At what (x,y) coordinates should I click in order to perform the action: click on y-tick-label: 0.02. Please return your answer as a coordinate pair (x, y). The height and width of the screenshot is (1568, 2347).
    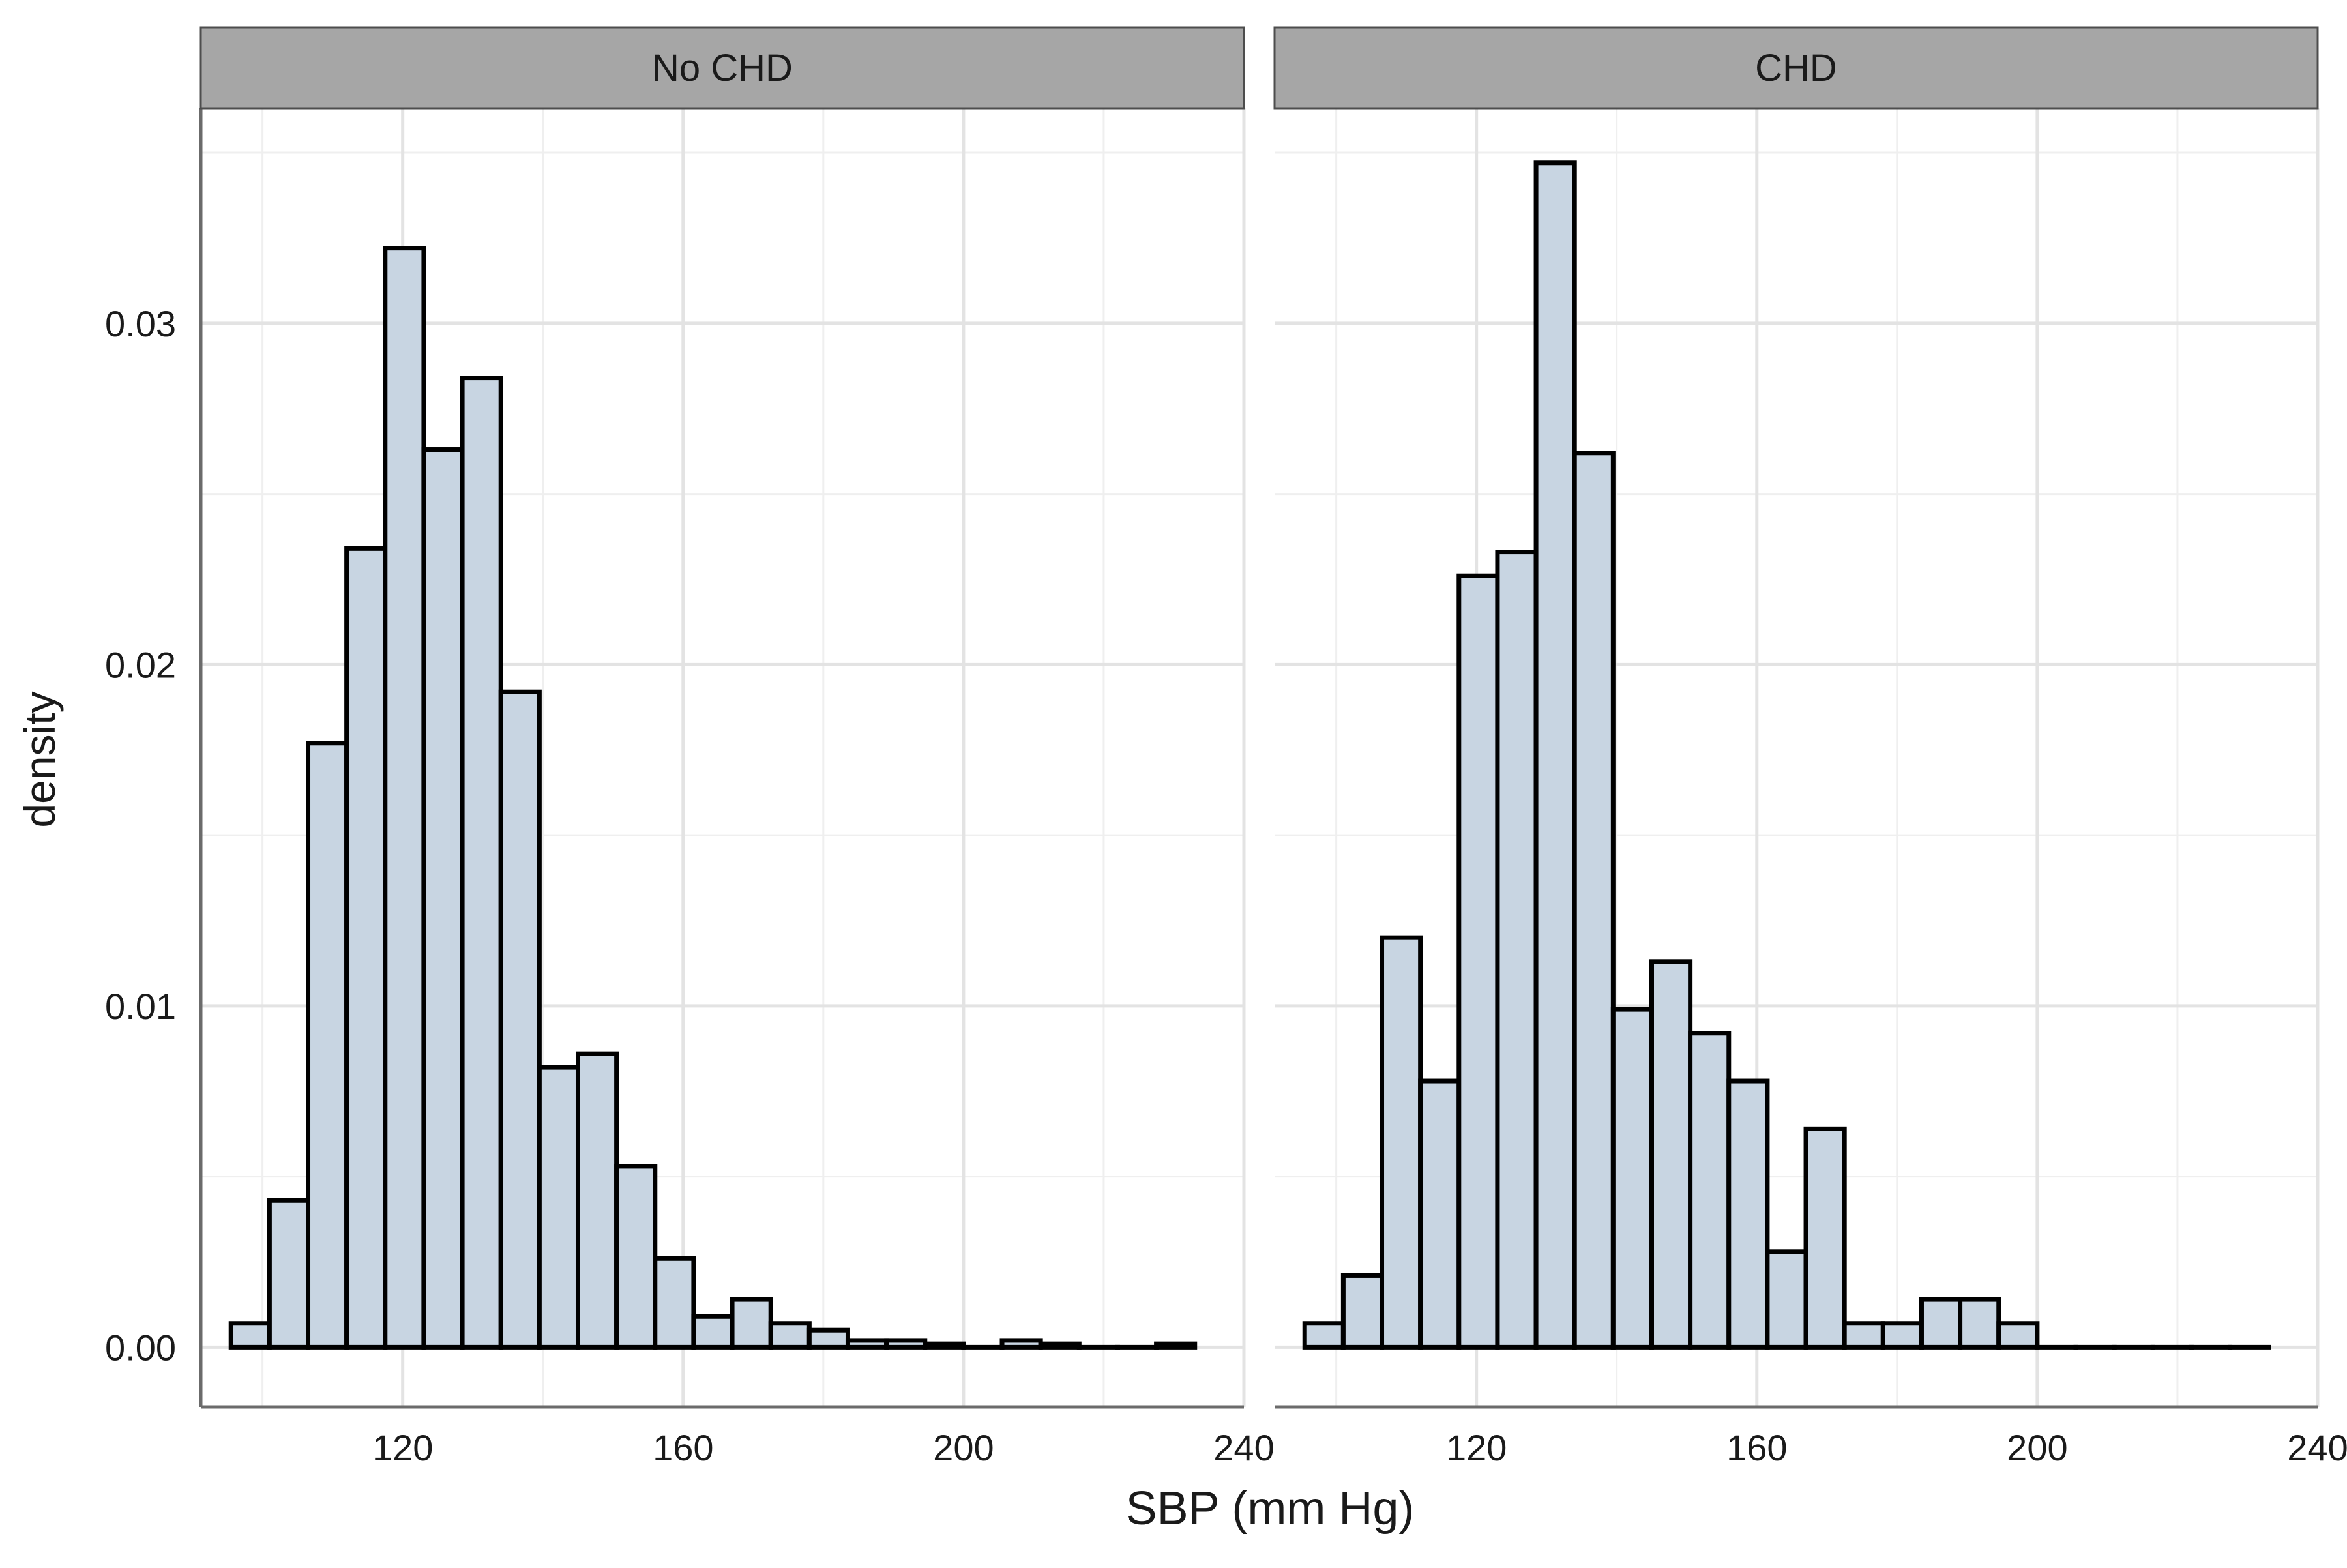
    Looking at the image, I should click on (140, 665).